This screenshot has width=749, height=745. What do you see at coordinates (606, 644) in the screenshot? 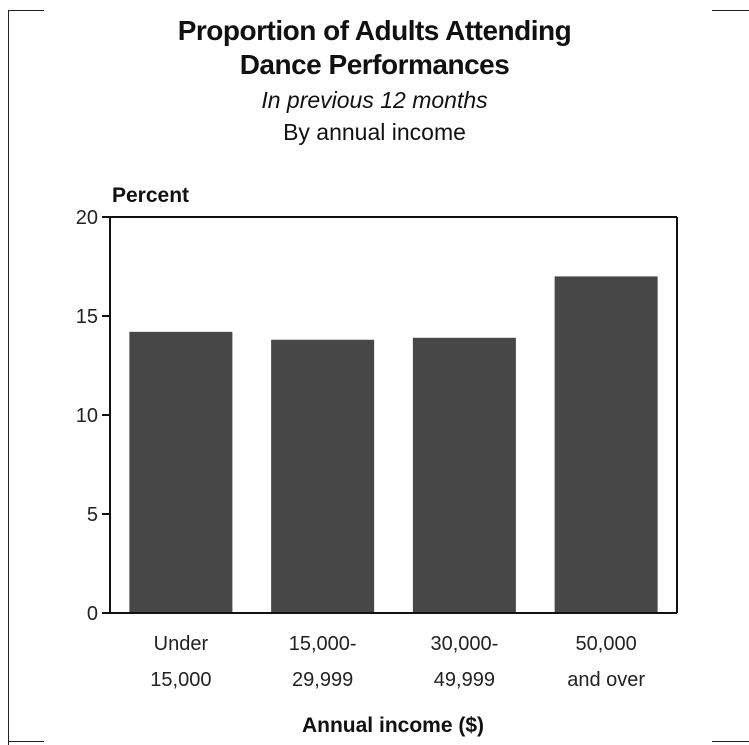
I see `x-category-label: 50,000` at bounding box center [606, 644].